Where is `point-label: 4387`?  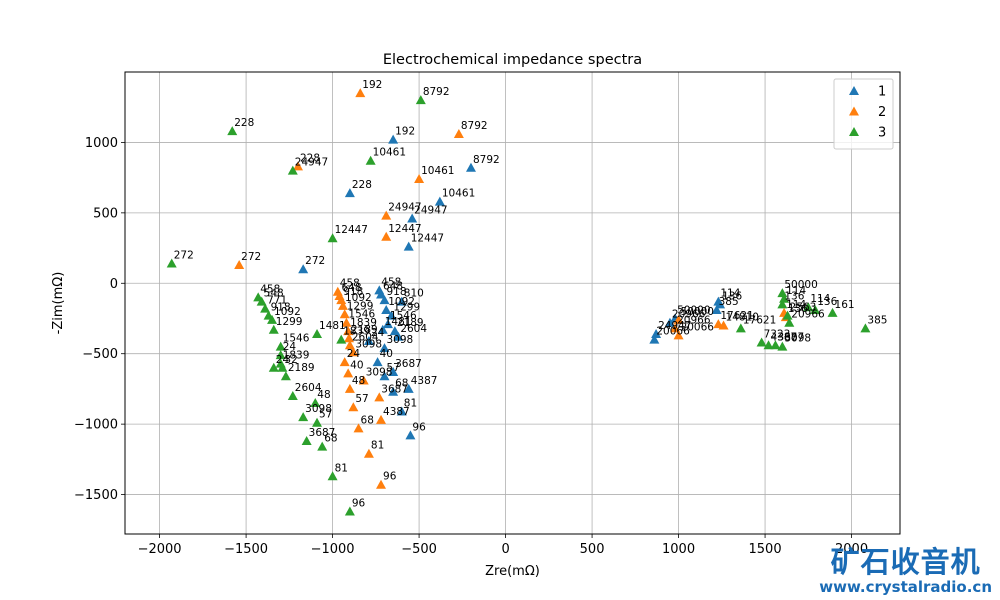
point-label: 4387 is located at coordinates (396, 412).